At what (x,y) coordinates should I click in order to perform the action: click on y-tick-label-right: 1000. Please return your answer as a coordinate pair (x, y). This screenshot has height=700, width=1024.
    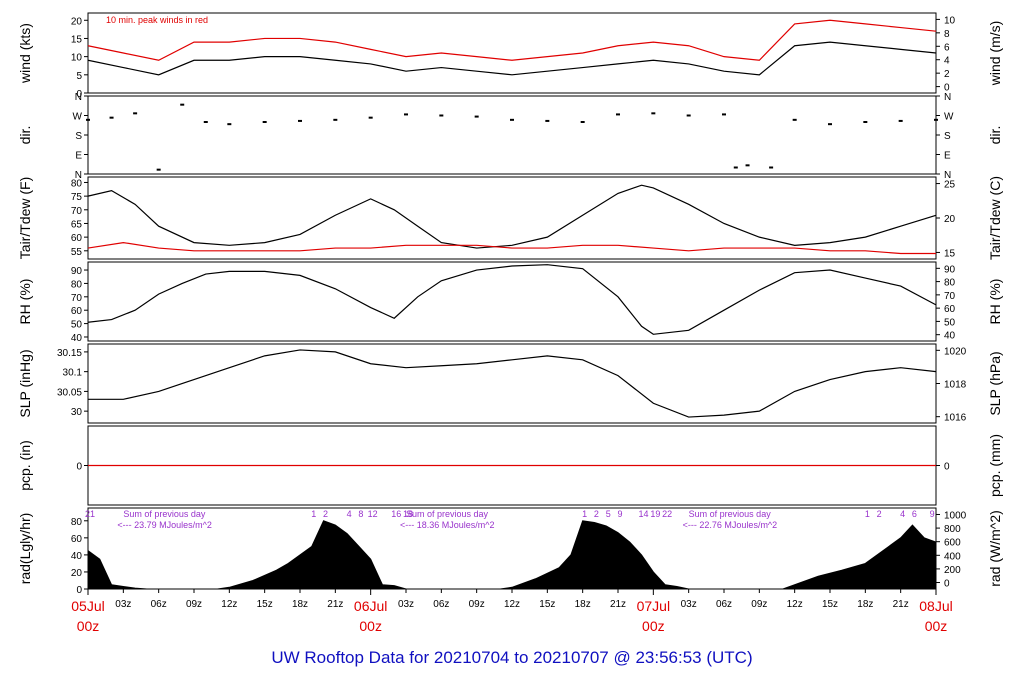
    Looking at the image, I should click on (955, 515).